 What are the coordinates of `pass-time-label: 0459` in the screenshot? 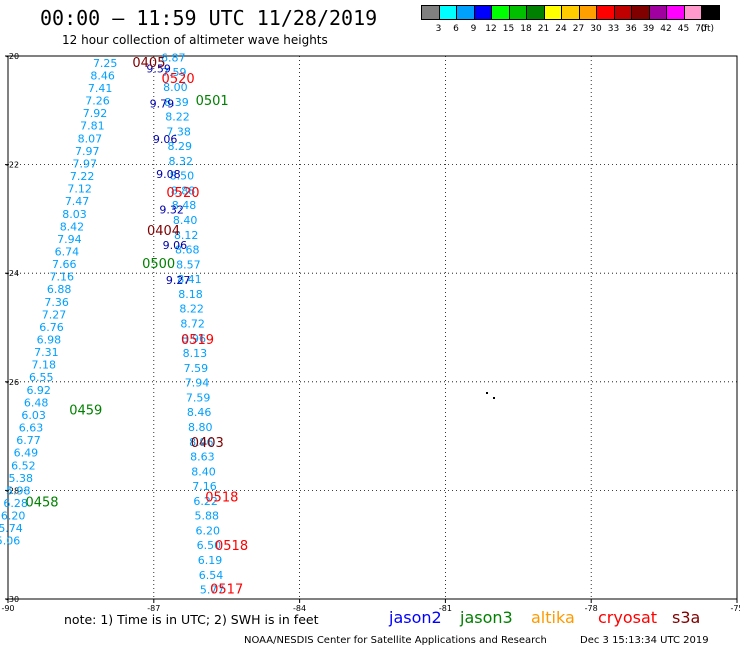 It's located at (85, 410).